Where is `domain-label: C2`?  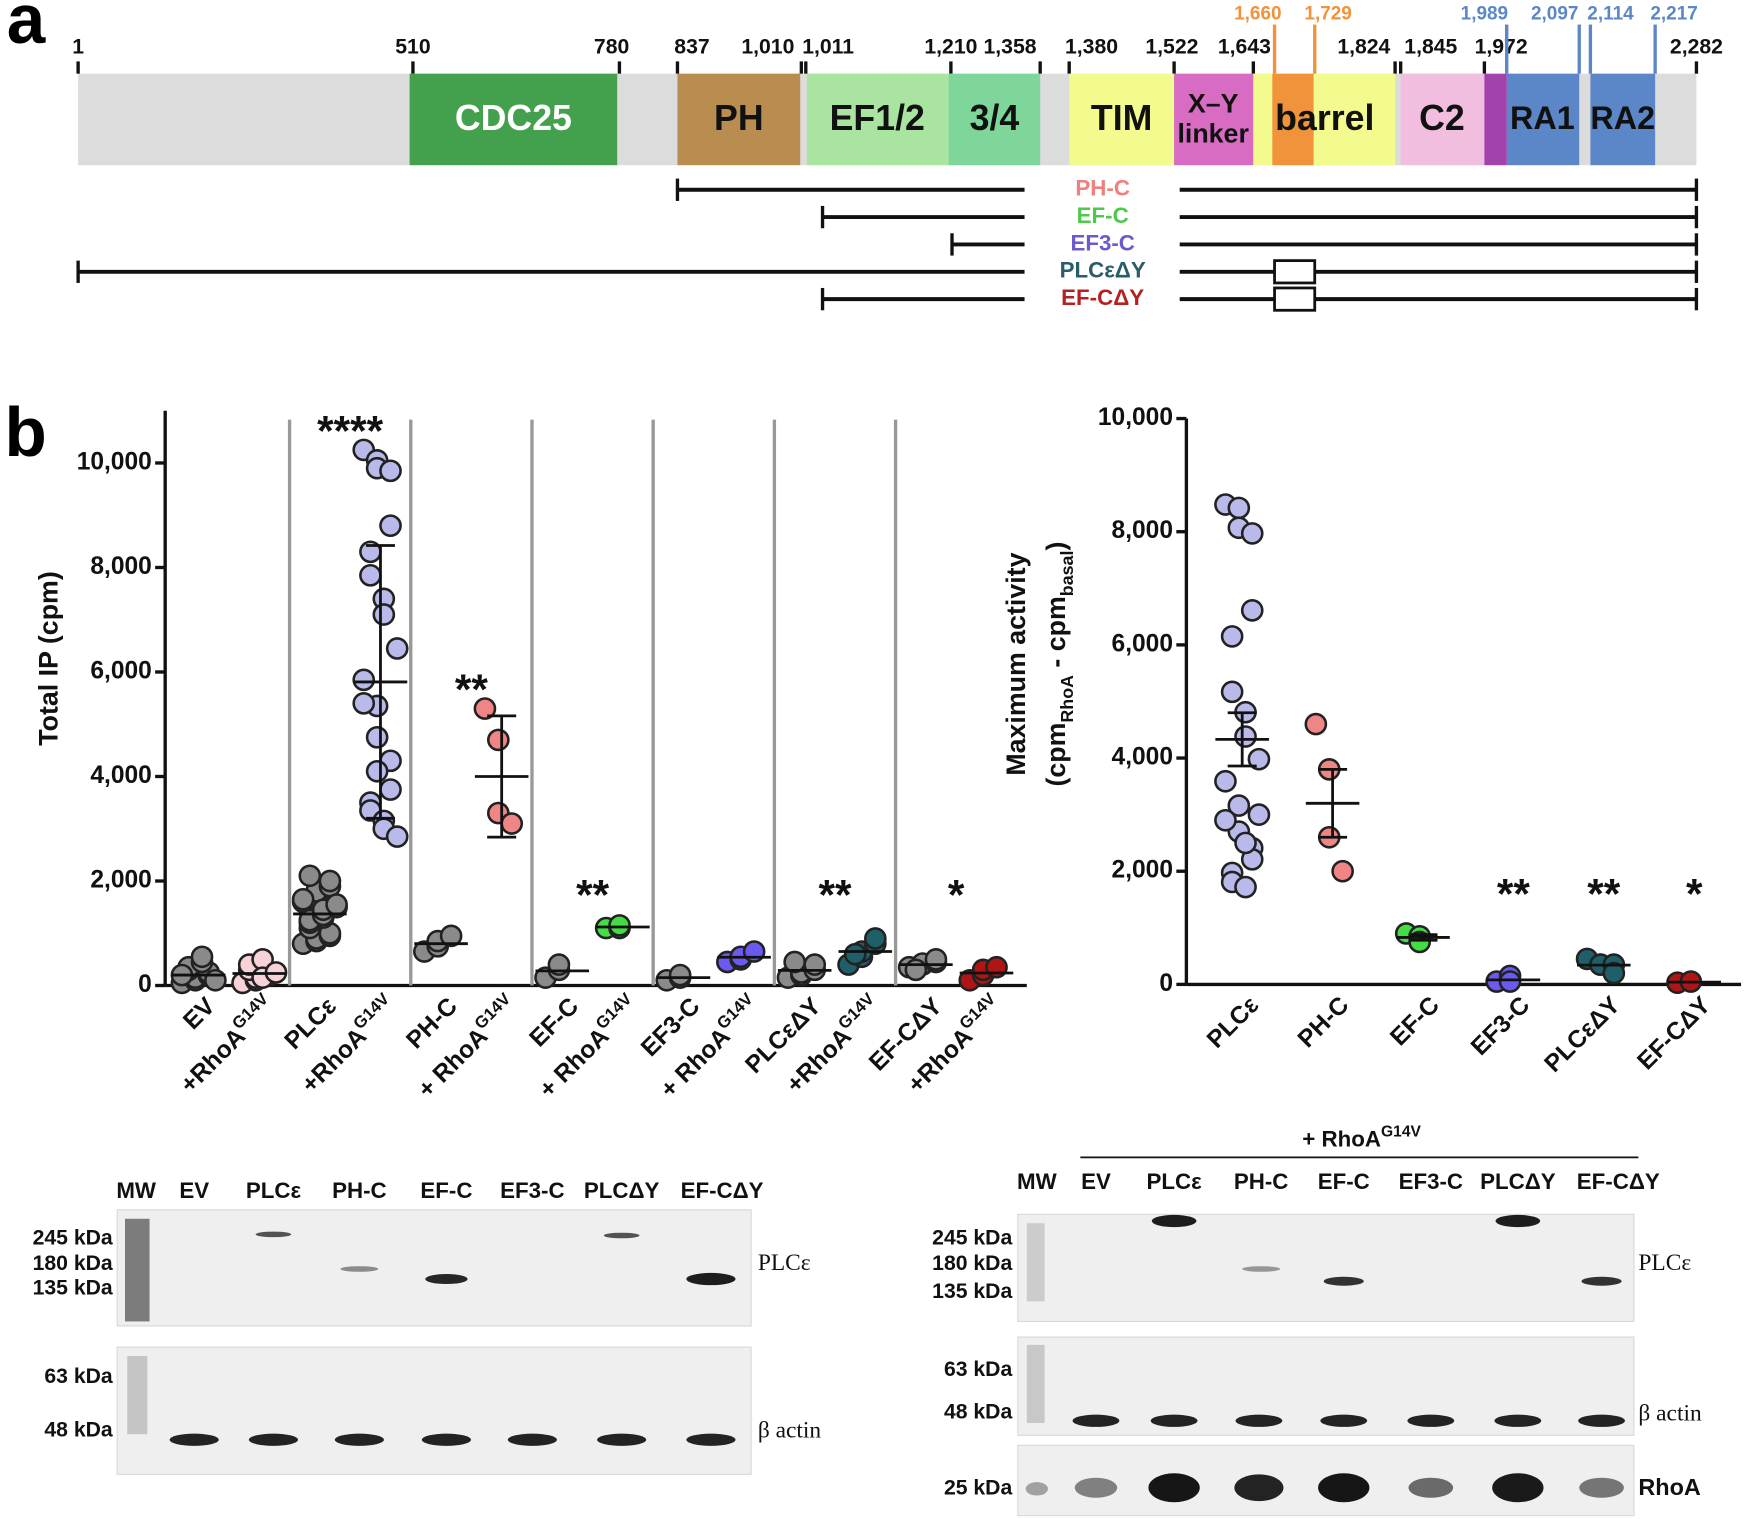
domain-label: C2 is located at coordinates (1442, 118).